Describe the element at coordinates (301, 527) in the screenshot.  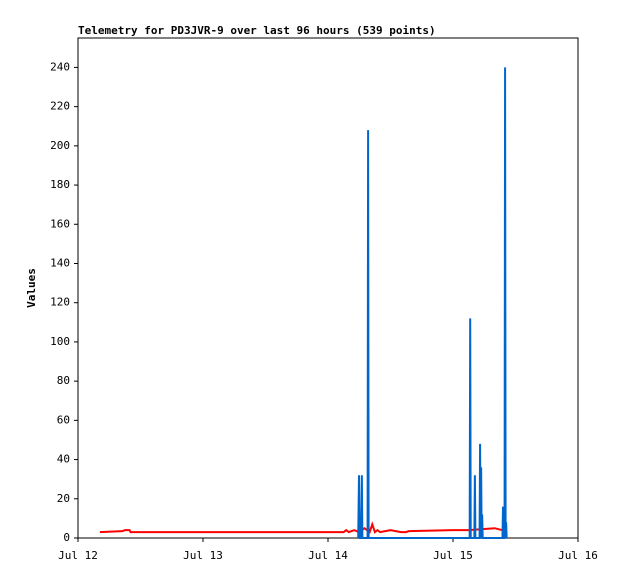
I see `series-line` at that location.